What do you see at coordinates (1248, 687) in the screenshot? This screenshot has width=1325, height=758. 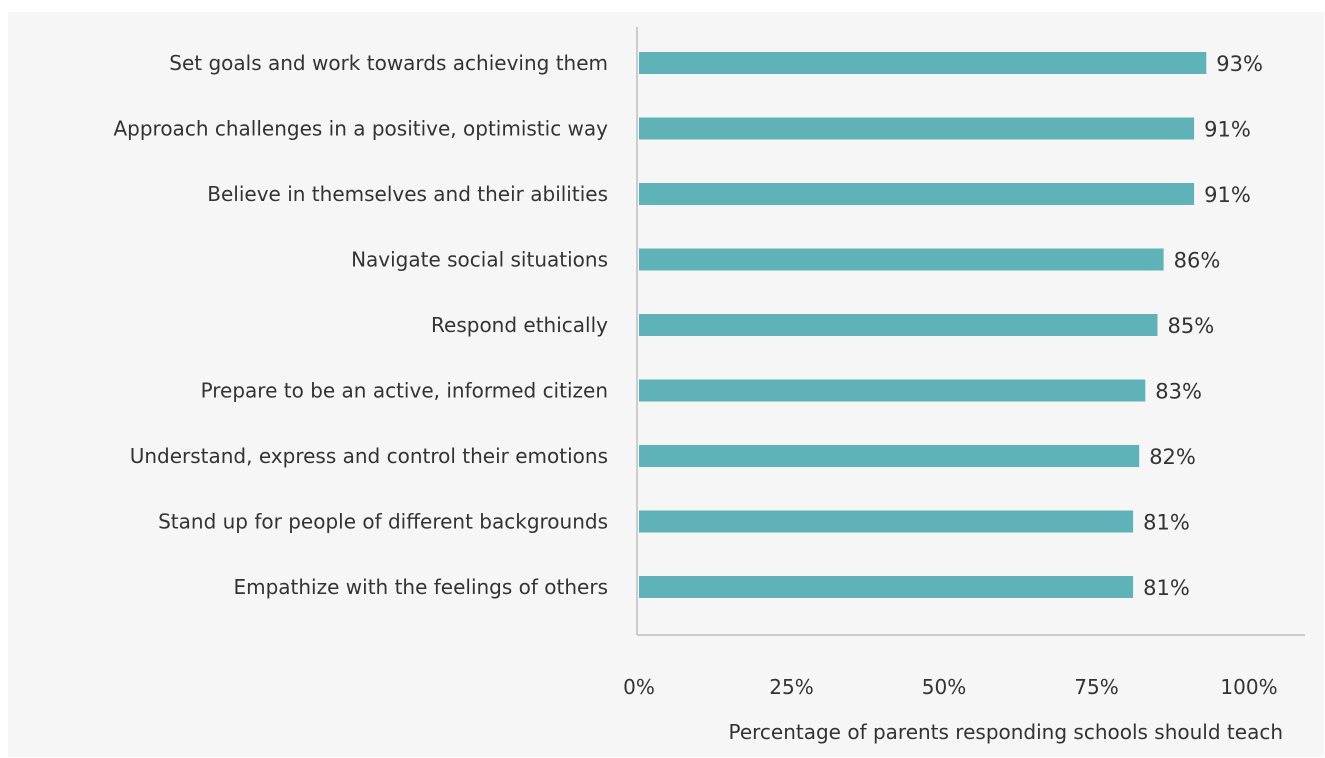 I see `x-tick-label: 100%` at bounding box center [1248, 687].